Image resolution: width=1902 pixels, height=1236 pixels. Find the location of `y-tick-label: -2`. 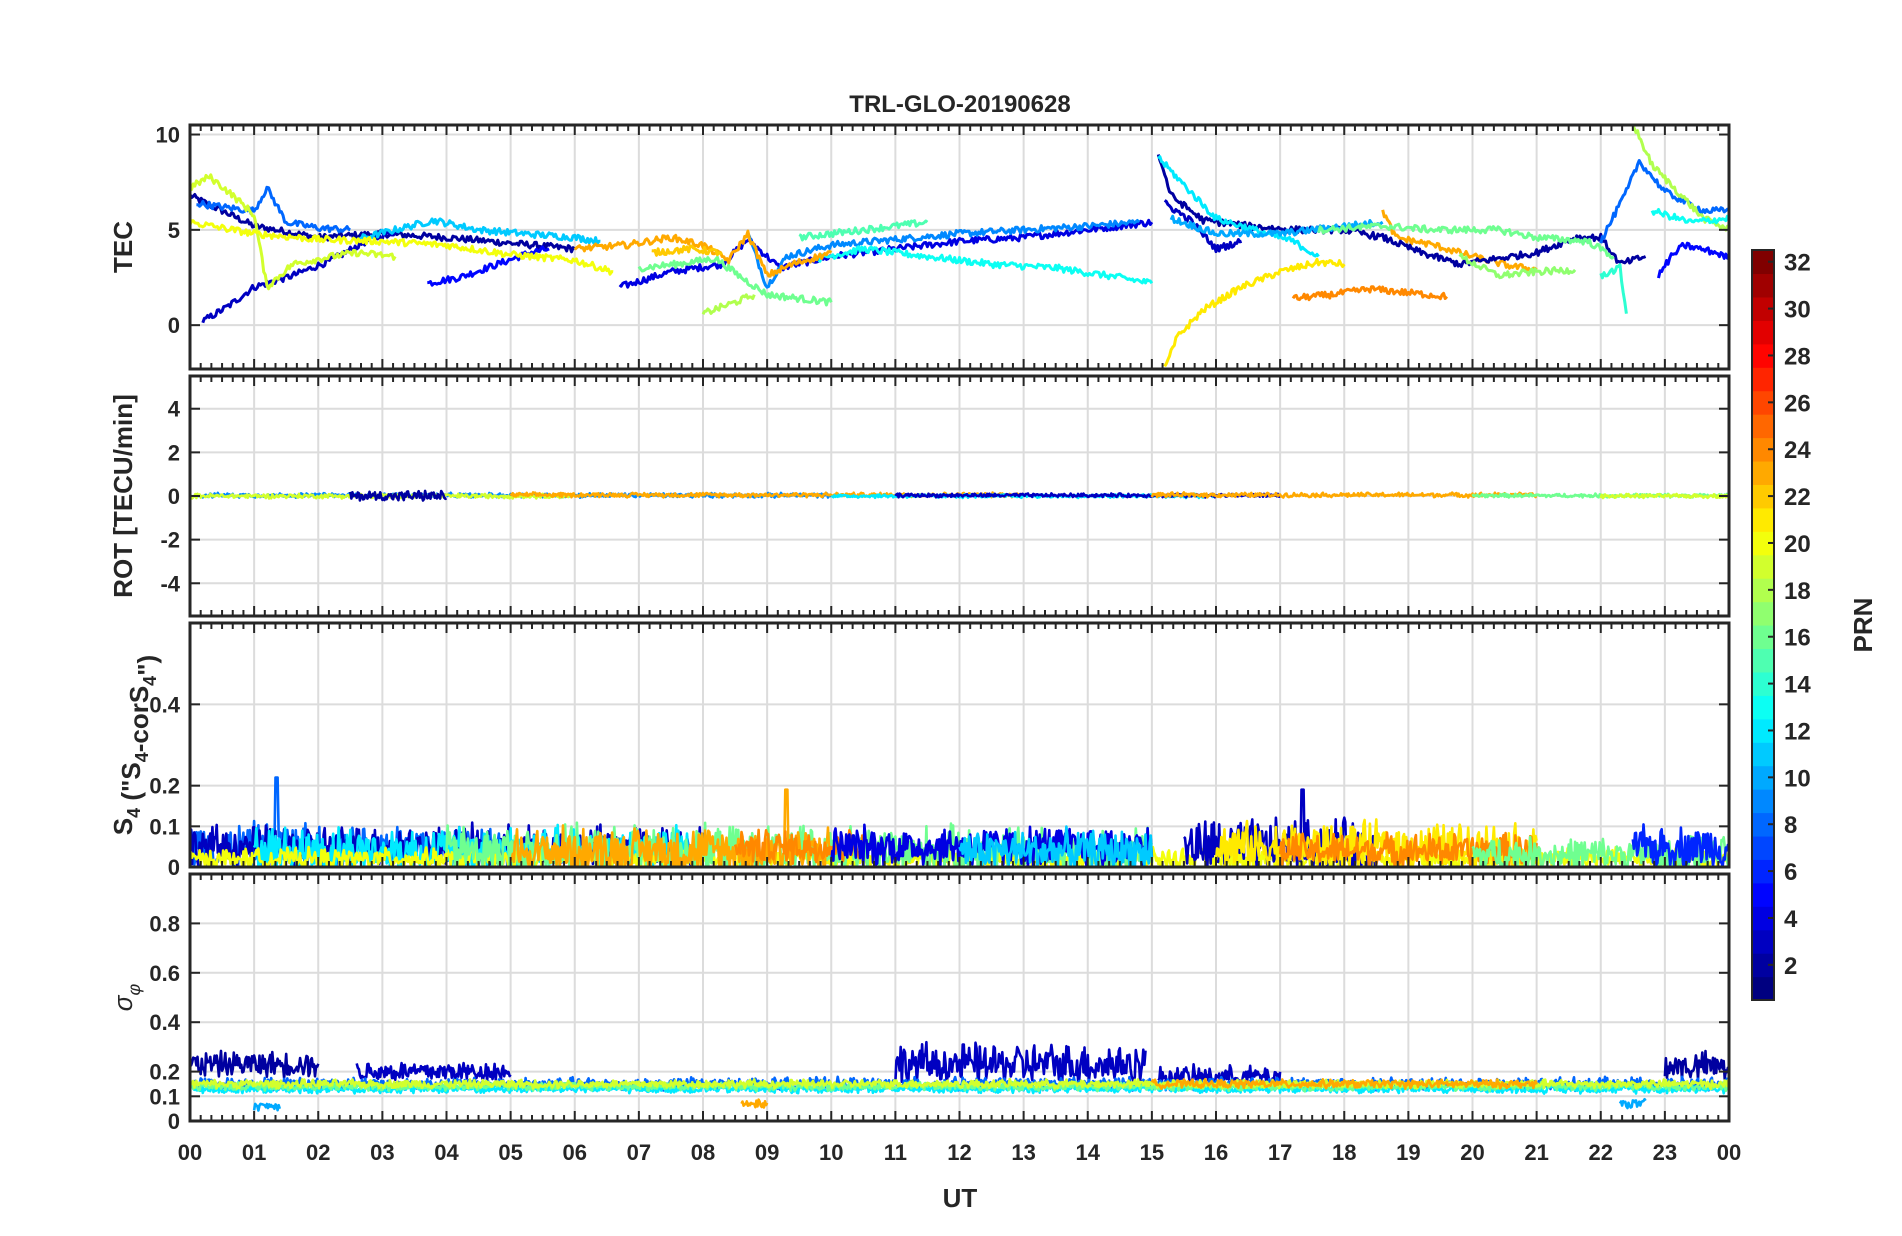

y-tick-label: -2 is located at coordinates (170, 540).